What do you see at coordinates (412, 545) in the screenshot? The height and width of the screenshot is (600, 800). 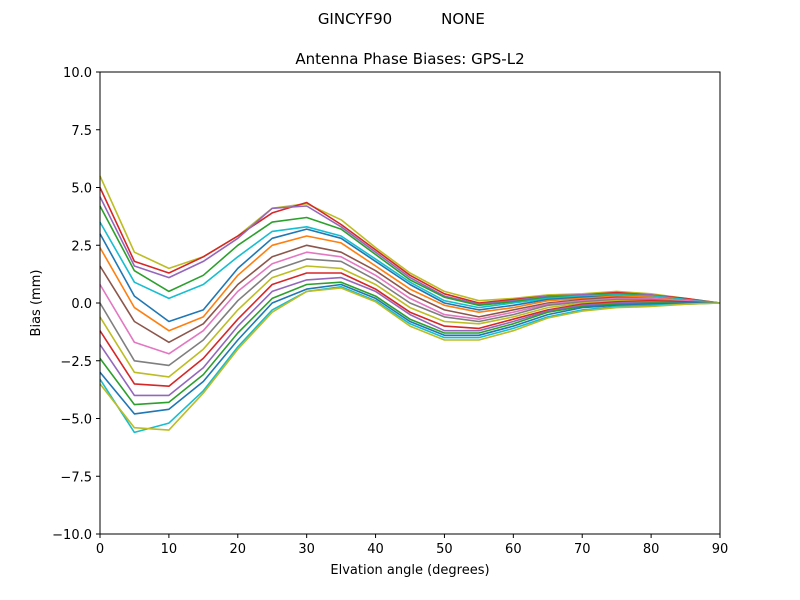 I see `x-ticks: 0 10 20 30 40 50 60 70 80 90` at bounding box center [412, 545].